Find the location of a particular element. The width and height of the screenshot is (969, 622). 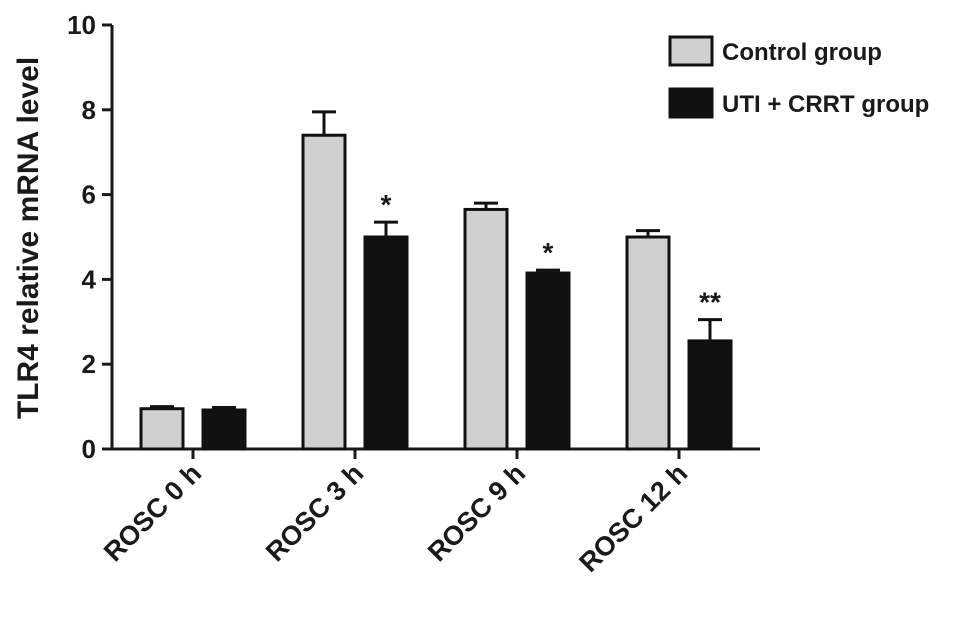

x-tick-label: ROSC 3 h is located at coordinates (314, 512).